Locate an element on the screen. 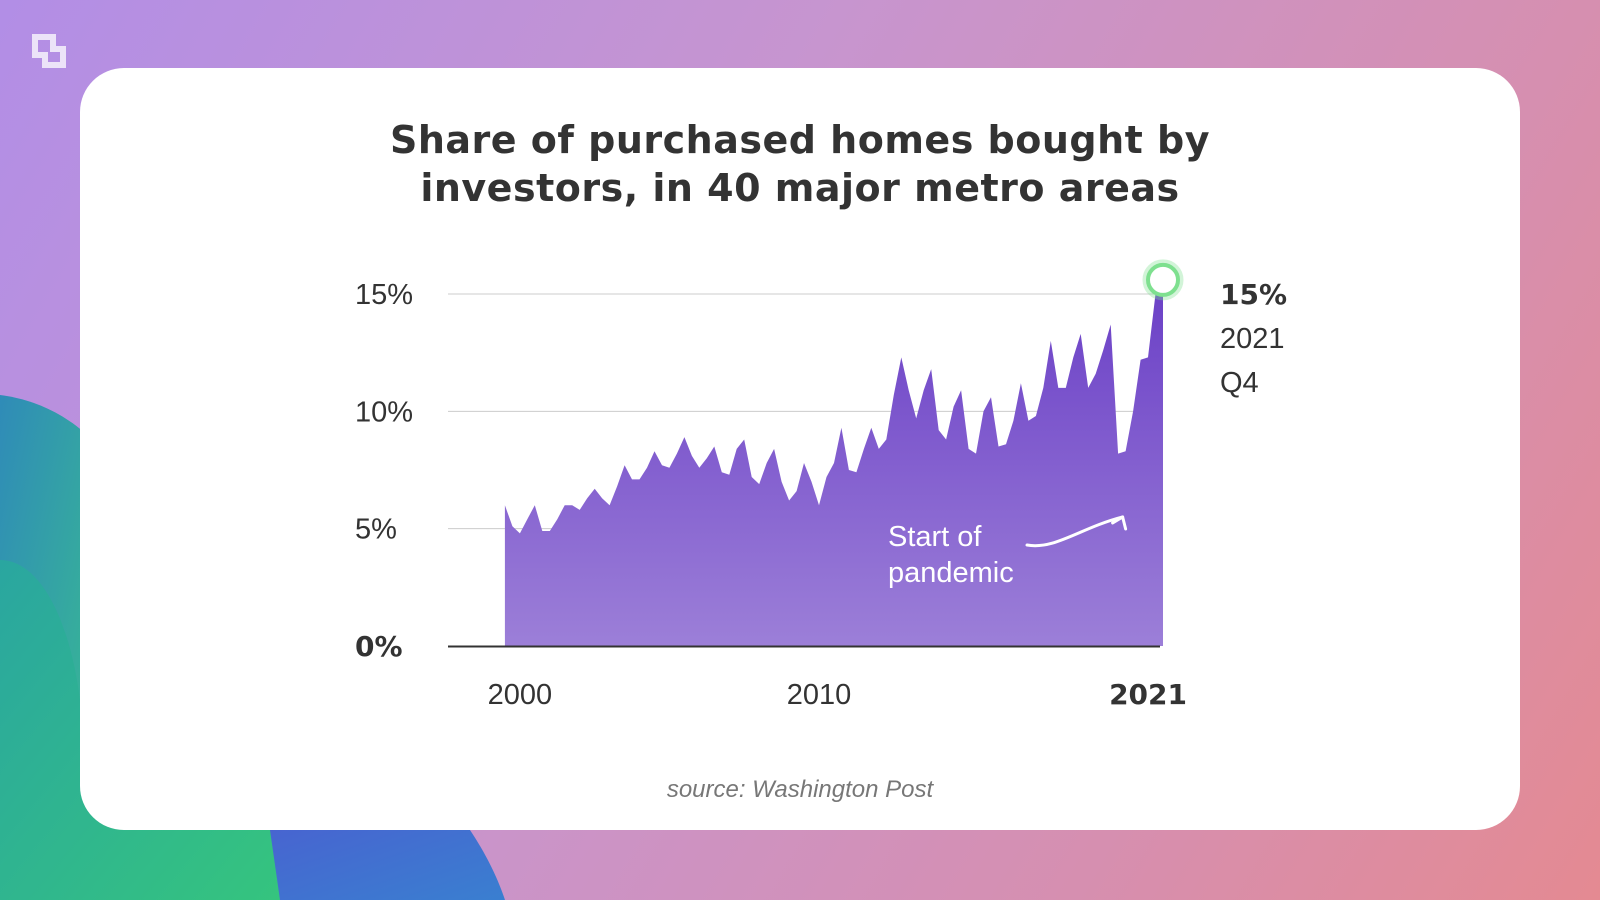 This screenshot has height=900, width=1600. y-tick-label-5: 5% is located at coordinates (376, 530).